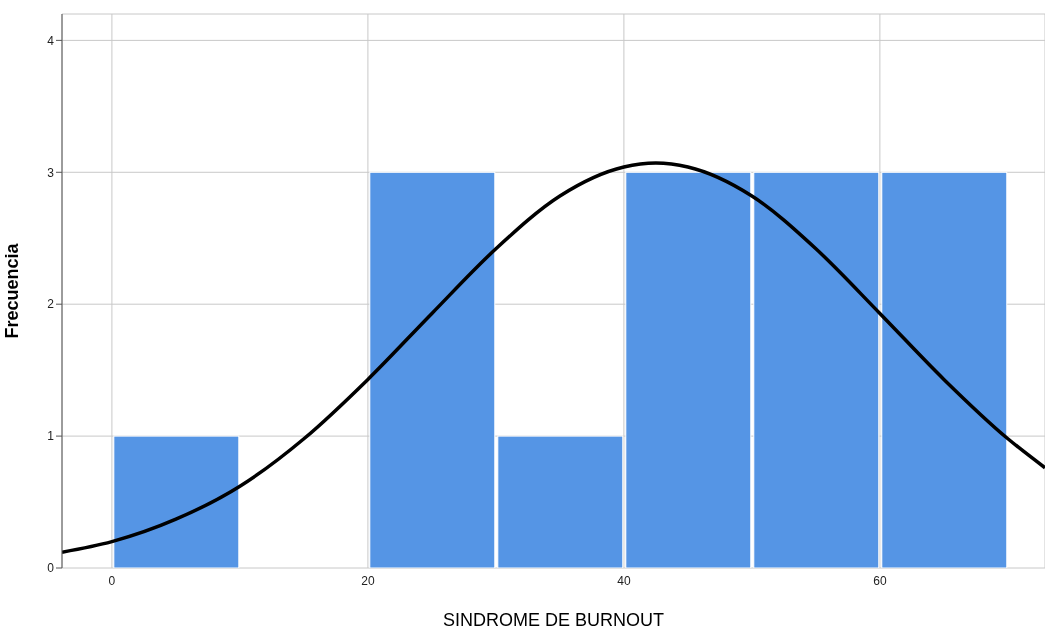 Image resolution: width=1045 pixels, height=628 pixels. What do you see at coordinates (51, 568) in the screenshot?
I see `y-tick-label: 0` at bounding box center [51, 568].